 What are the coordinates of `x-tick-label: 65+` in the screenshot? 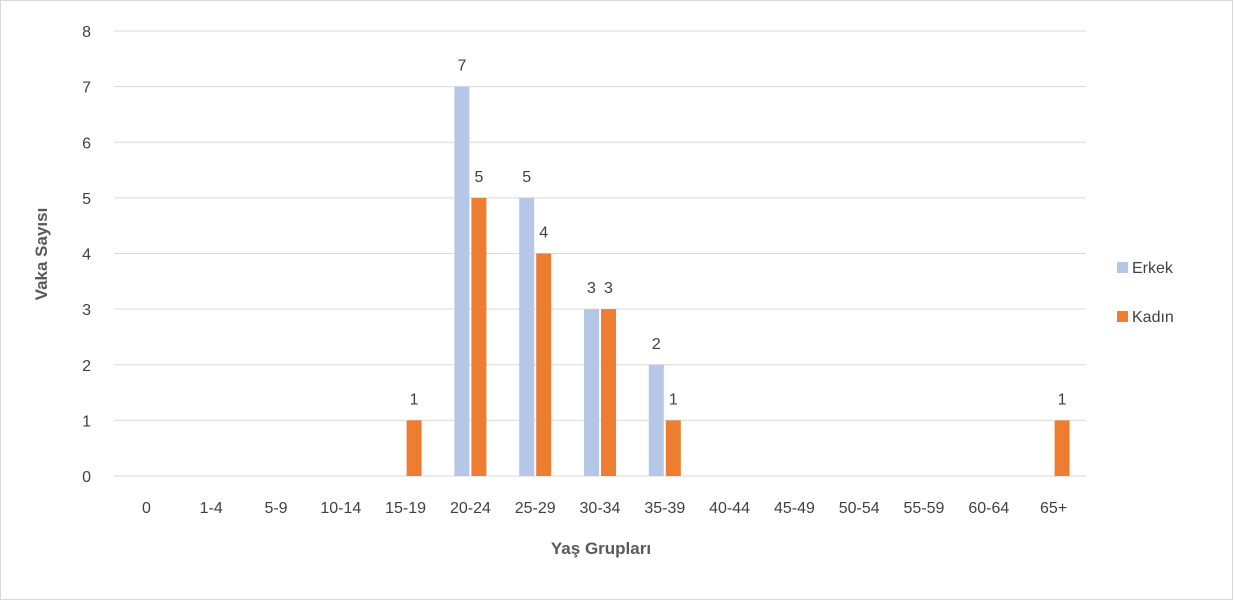 It's located at (1053, 508).